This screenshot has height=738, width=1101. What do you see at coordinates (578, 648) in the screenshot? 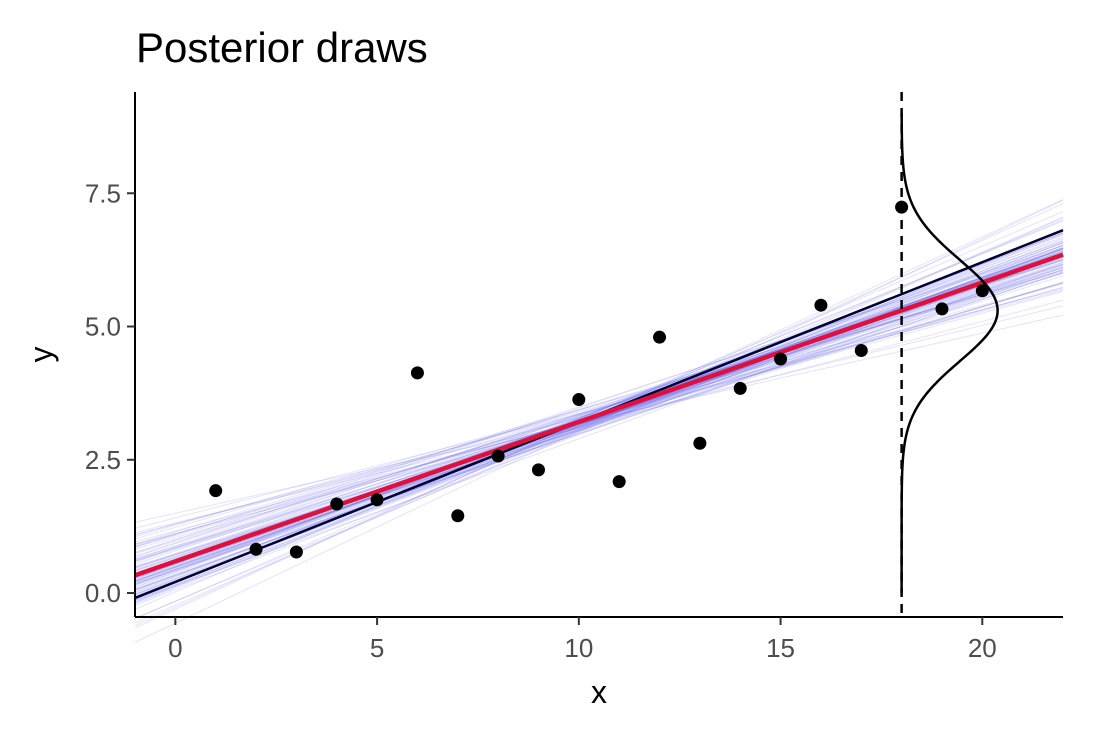
I see `x-tick-label: 10` at bounding box center [578, 648].